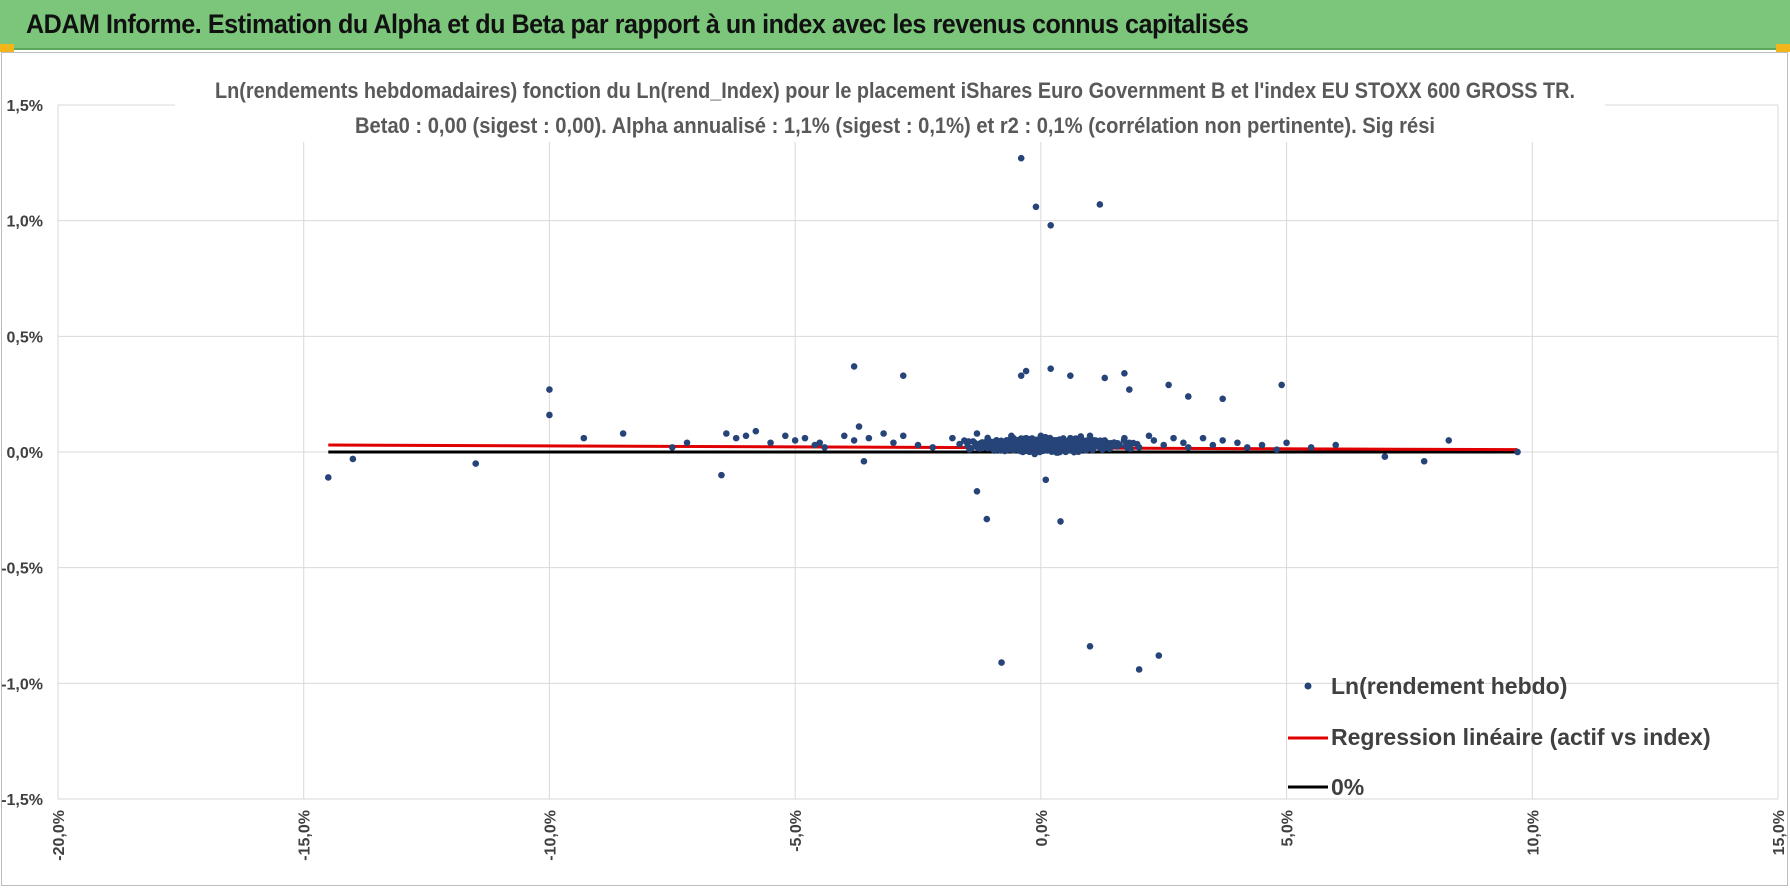  What do you see at coordinates (1308, 686) in the screenshot?
I see `legend-marker-points` at bounding box center [1308, 686].